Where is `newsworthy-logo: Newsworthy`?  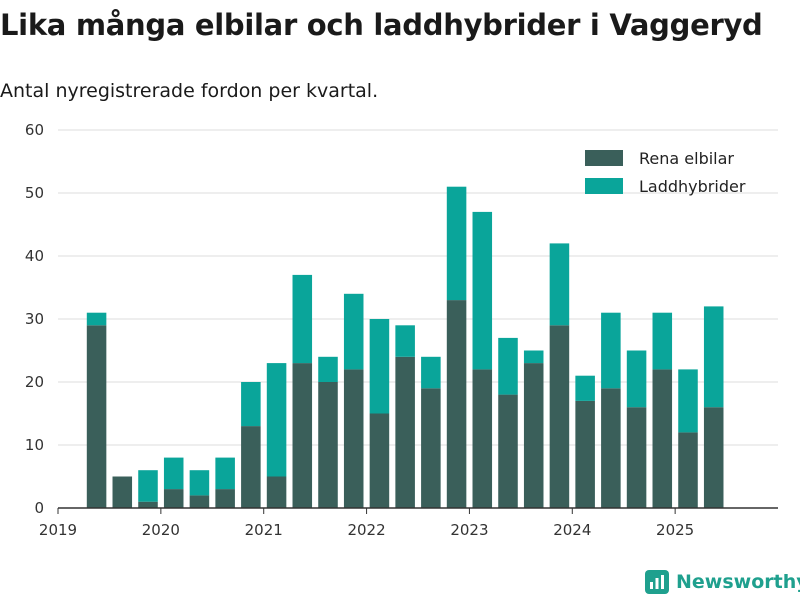
newsworthy-logo: Newsworthy is located at coordinates (722, 582).